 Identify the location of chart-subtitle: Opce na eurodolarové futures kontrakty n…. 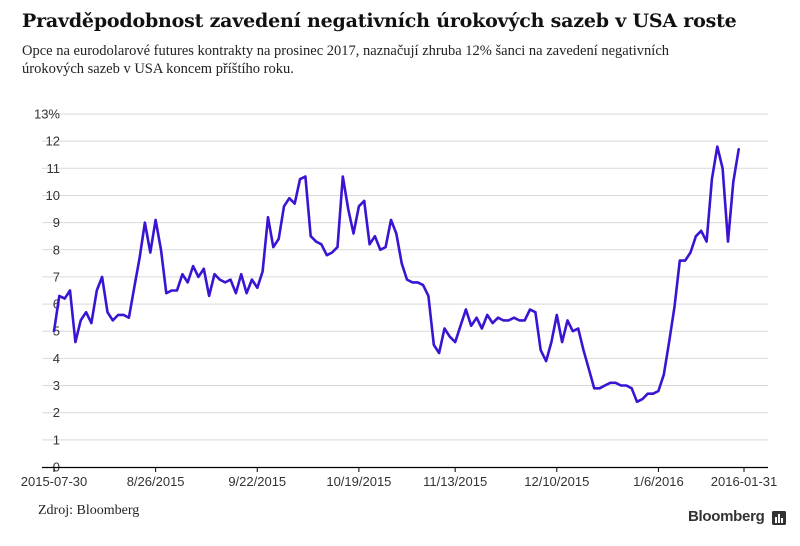
(346, 60).